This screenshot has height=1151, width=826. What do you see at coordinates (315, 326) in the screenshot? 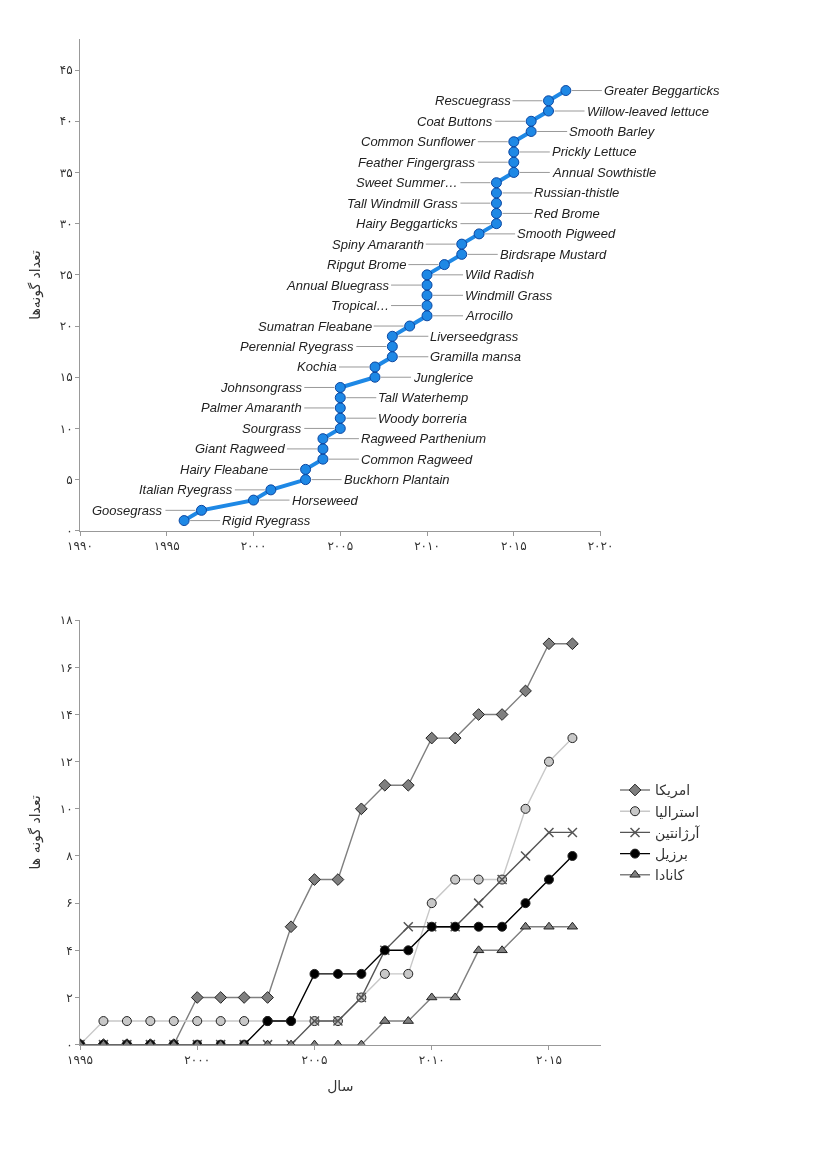
I see `annotation: Sumatran Fleabane` at bounding box center [315, 326].